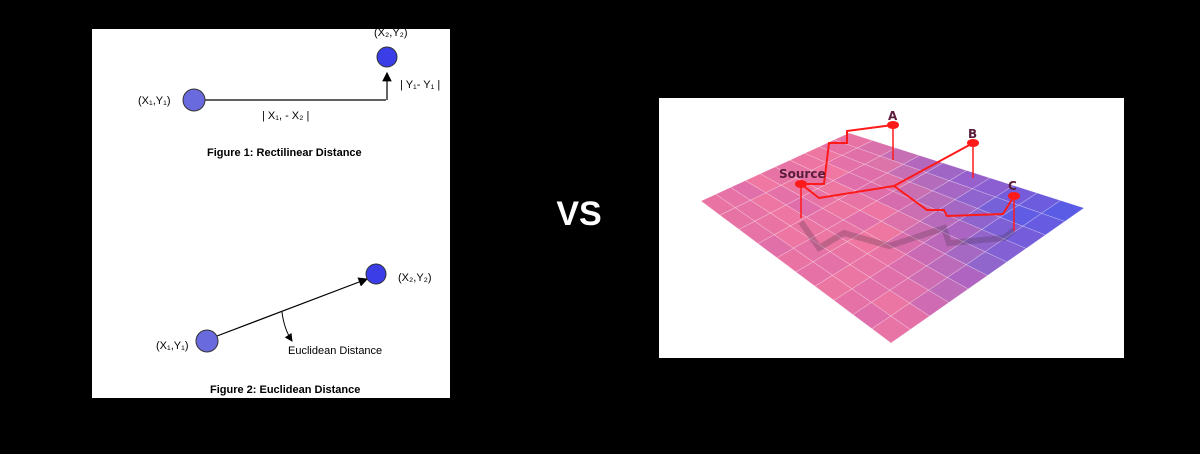  I want to click on c-marker, so click(1014, 196).